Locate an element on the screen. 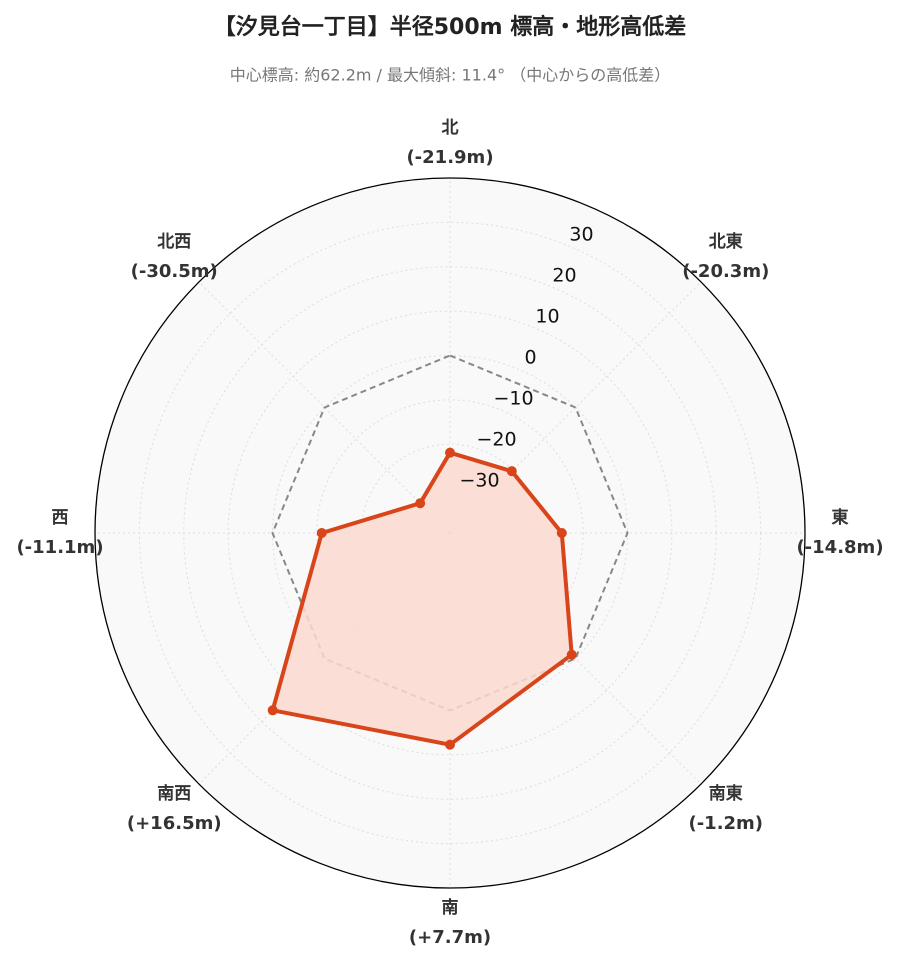 This screenshot has width=899, height=962. category-label: 北西 is located at coordinates (174, 242).